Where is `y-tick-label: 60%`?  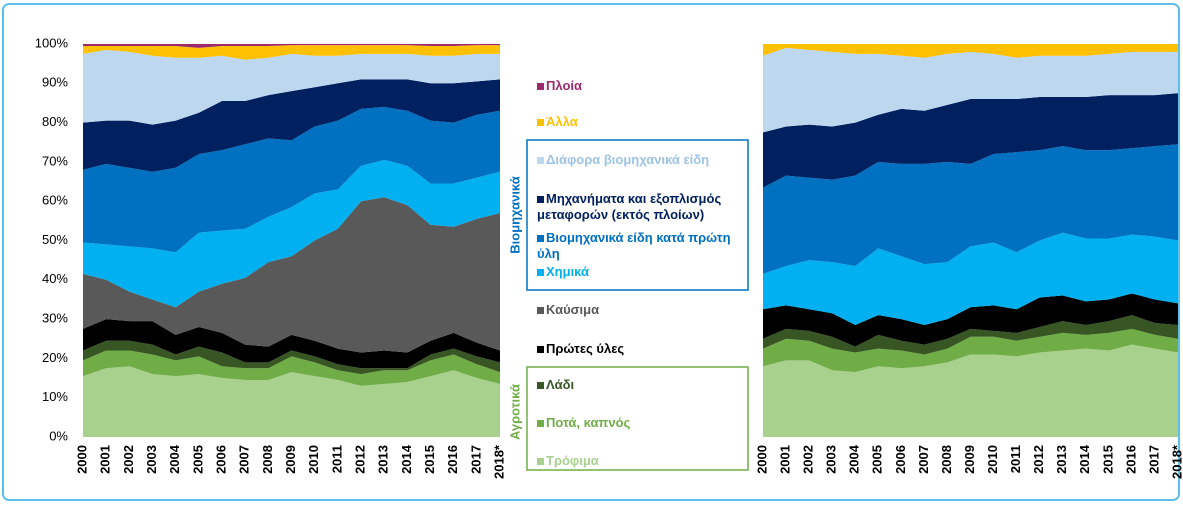 y-tick-label: 60% is located at coordinates (55, 200).